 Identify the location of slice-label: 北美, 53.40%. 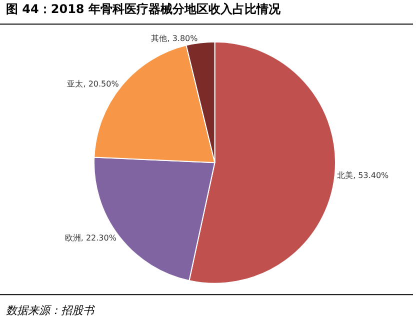
(363, 175).